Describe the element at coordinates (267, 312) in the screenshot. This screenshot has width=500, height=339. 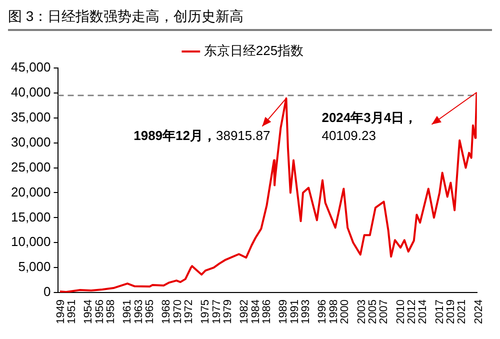
I see `x-tick-label: 1986` at that location.